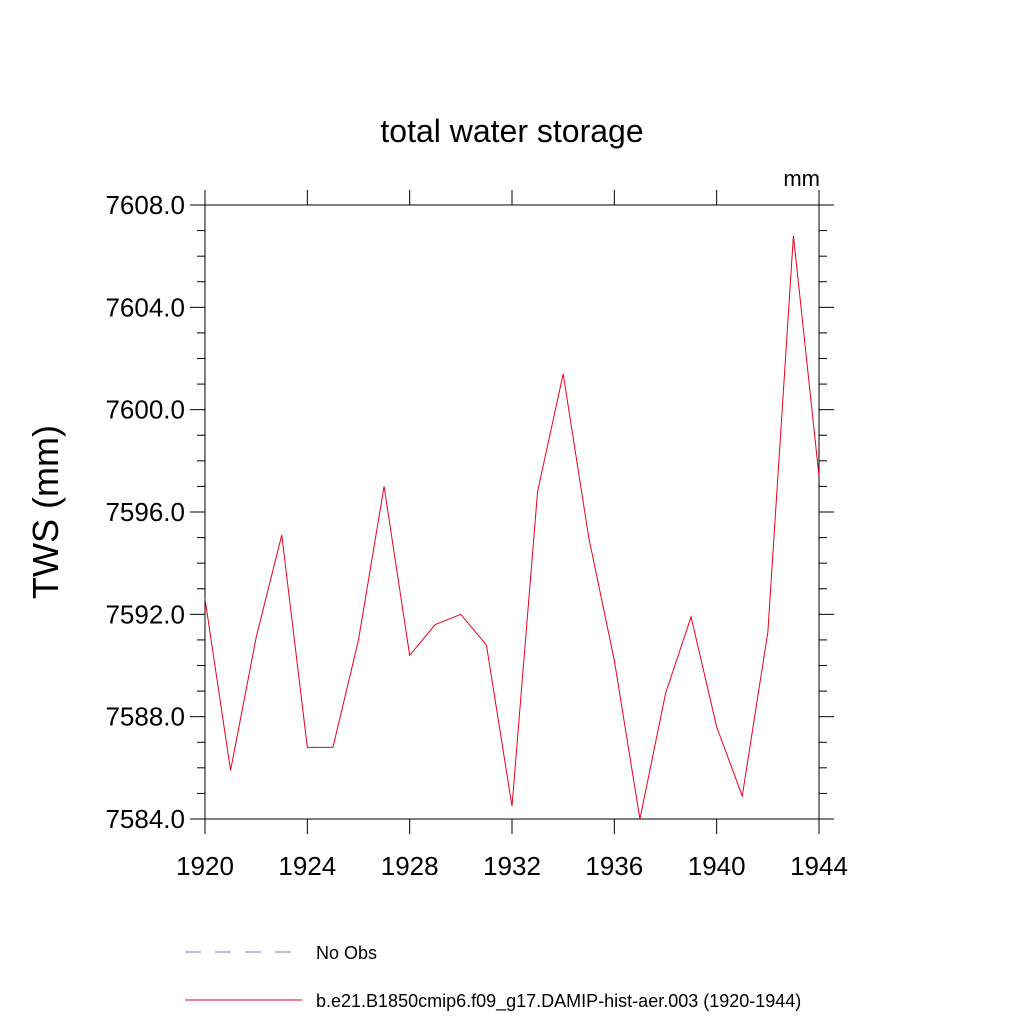 Image resolution: width=1024 pixels, height=1024 pixels. Describe the element at coordinates (145, 410) in the screenshot. I see `y-tick-label: 7600.0` at that location.